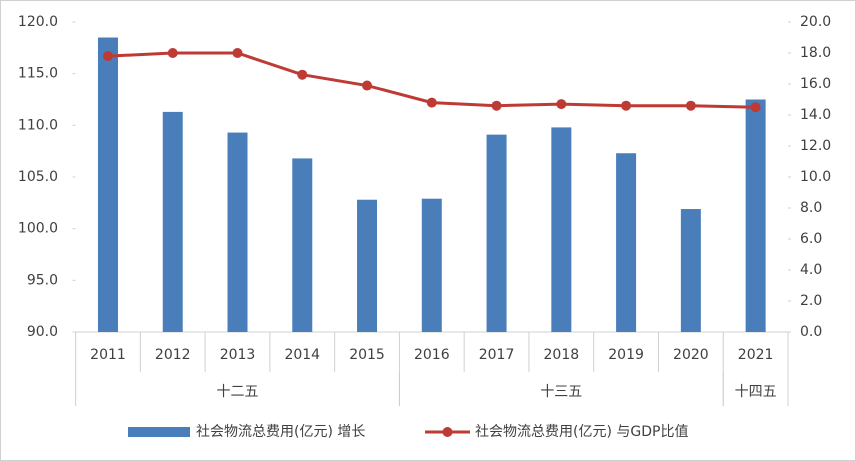 Image resolution: width=856 pixels, height=461 pixels. What do you see at coordinates (756, 392) in the screenshot?
I see `group-label: 十四五` at bounding box center [756, 392].